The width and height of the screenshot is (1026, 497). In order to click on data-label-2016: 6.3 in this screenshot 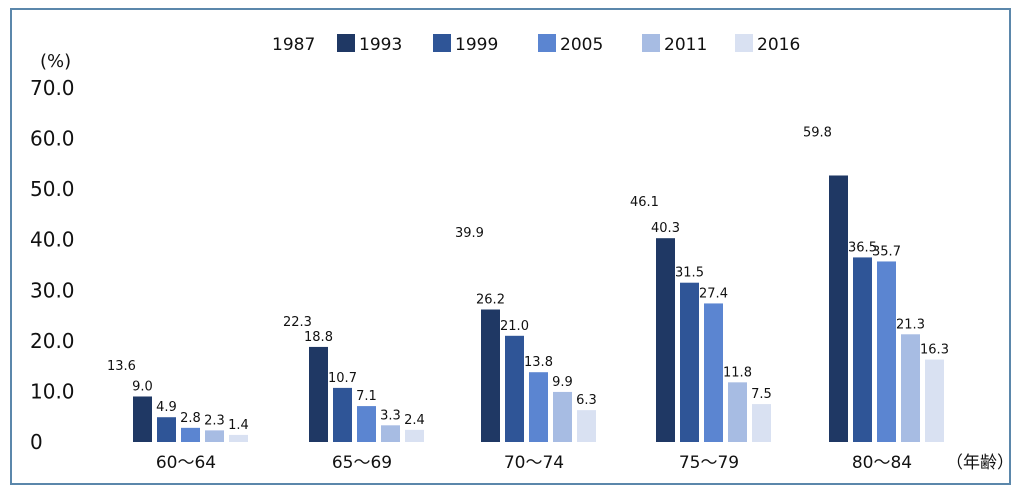, I will do `click(586, 400)`.